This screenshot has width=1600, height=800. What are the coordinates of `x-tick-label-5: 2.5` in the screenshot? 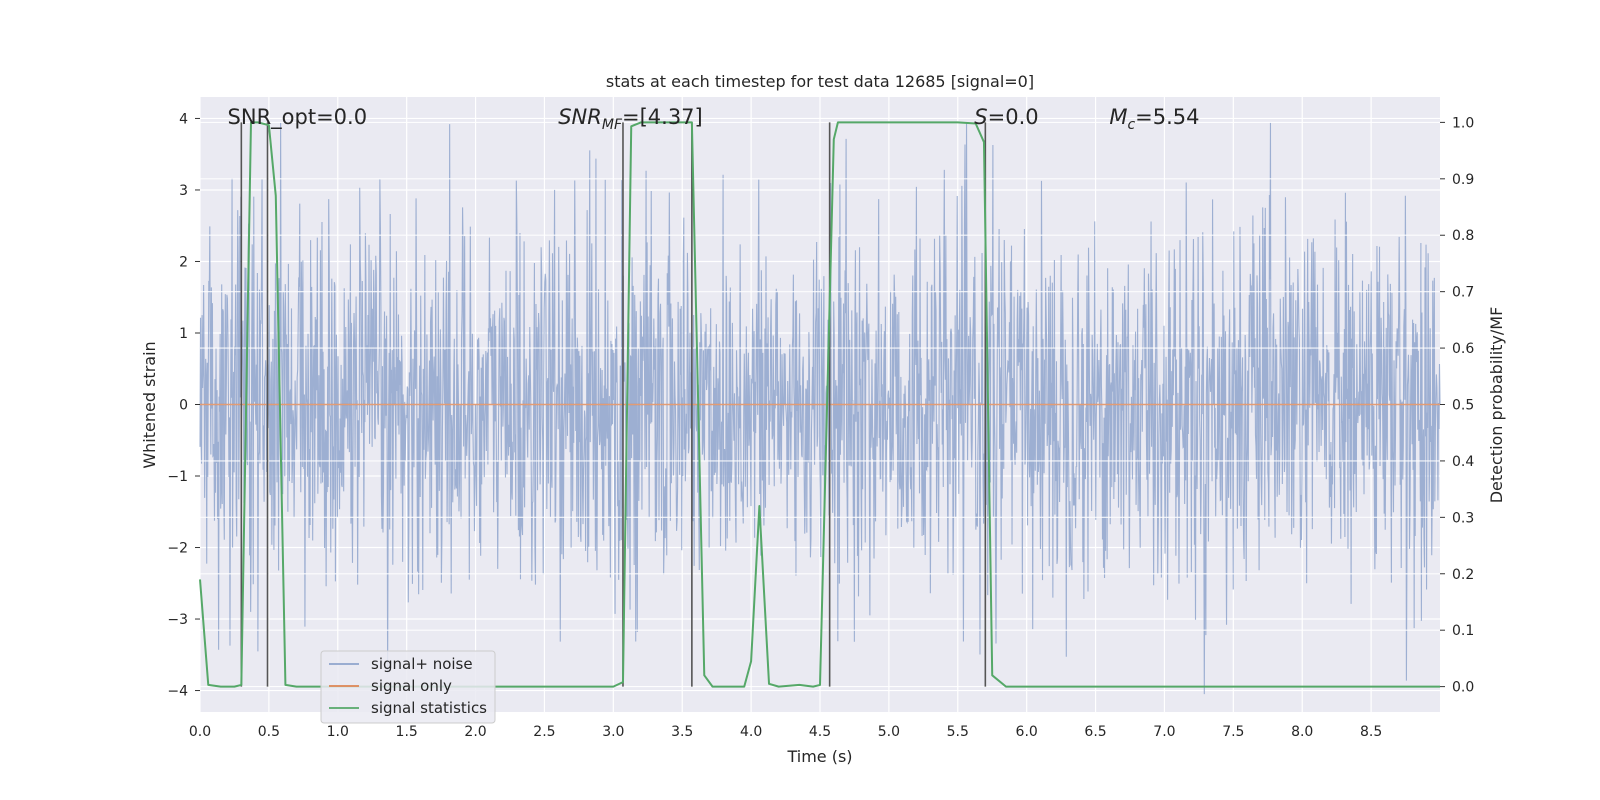 It's located at (544, 732).